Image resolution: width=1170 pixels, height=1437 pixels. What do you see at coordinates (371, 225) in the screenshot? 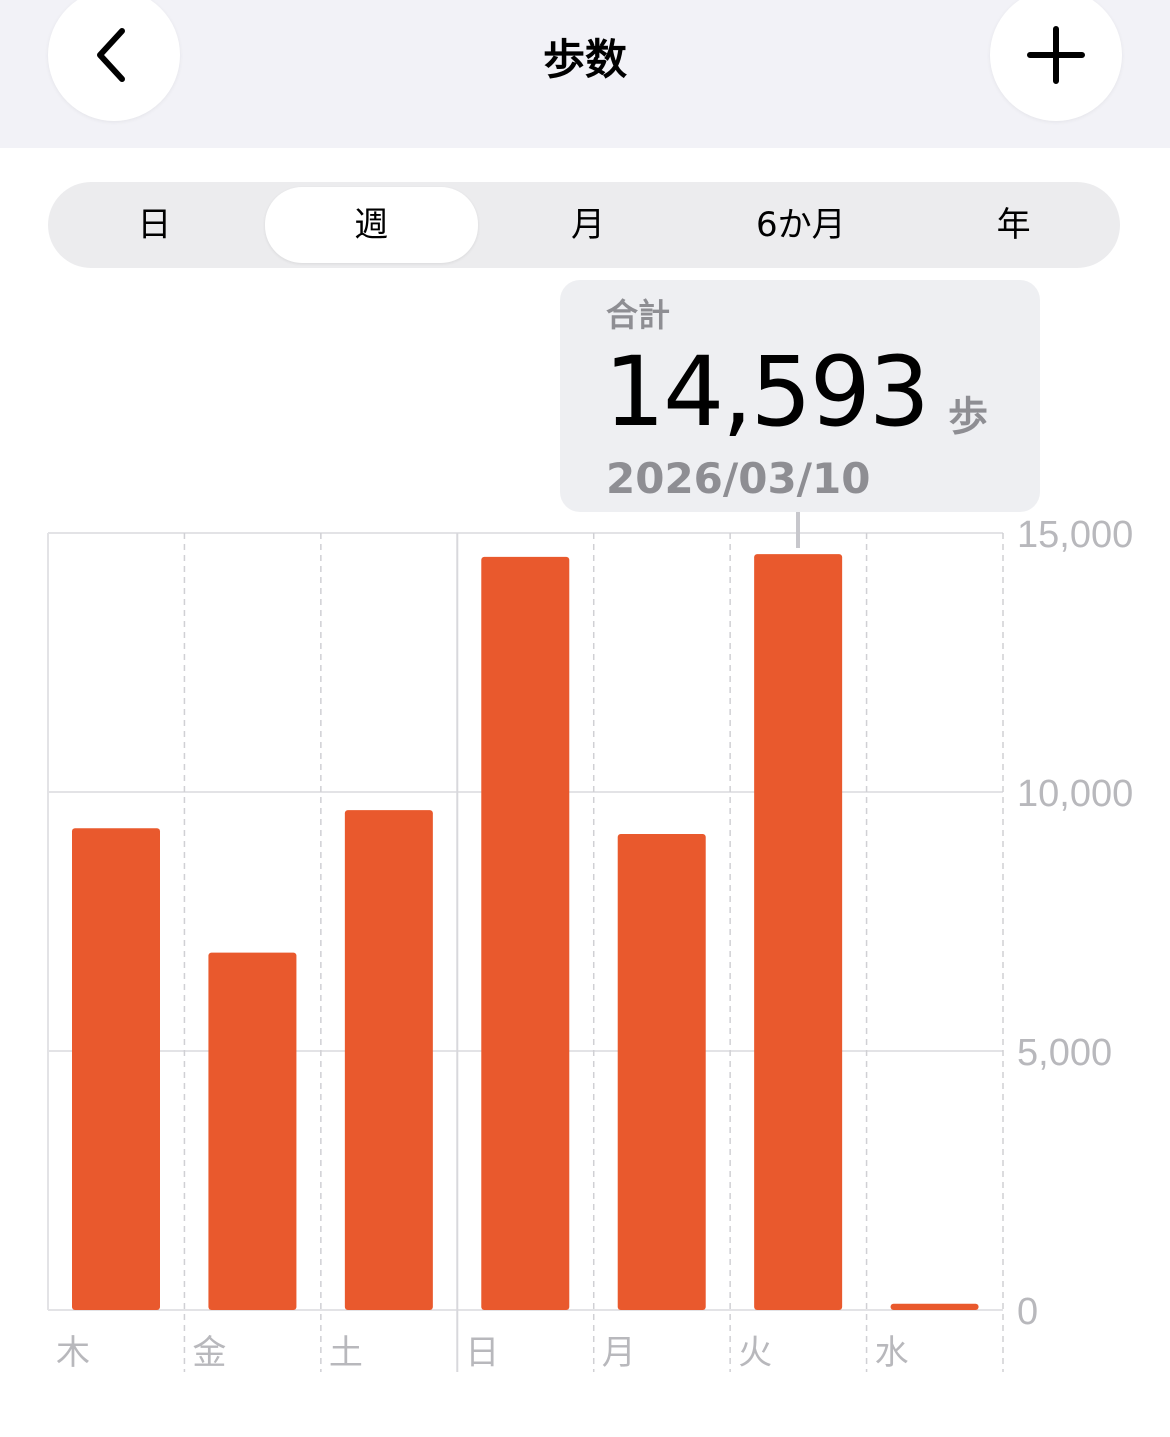
I see `segment-week: 週` at bounding box center [371, 225].